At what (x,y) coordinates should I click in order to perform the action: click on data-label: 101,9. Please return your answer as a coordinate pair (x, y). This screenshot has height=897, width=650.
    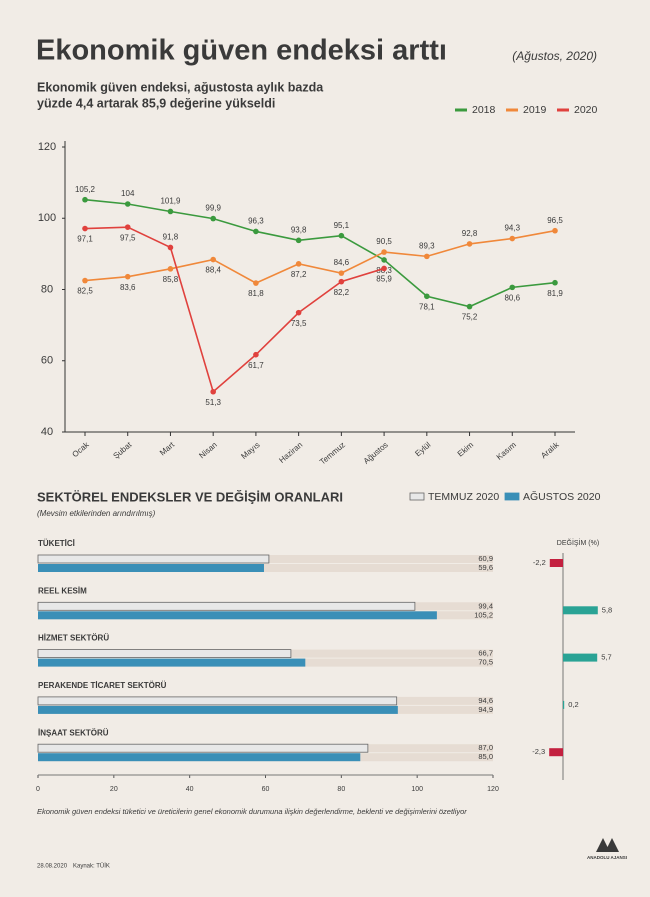
    Looking at the image, I should click on (170, 201).